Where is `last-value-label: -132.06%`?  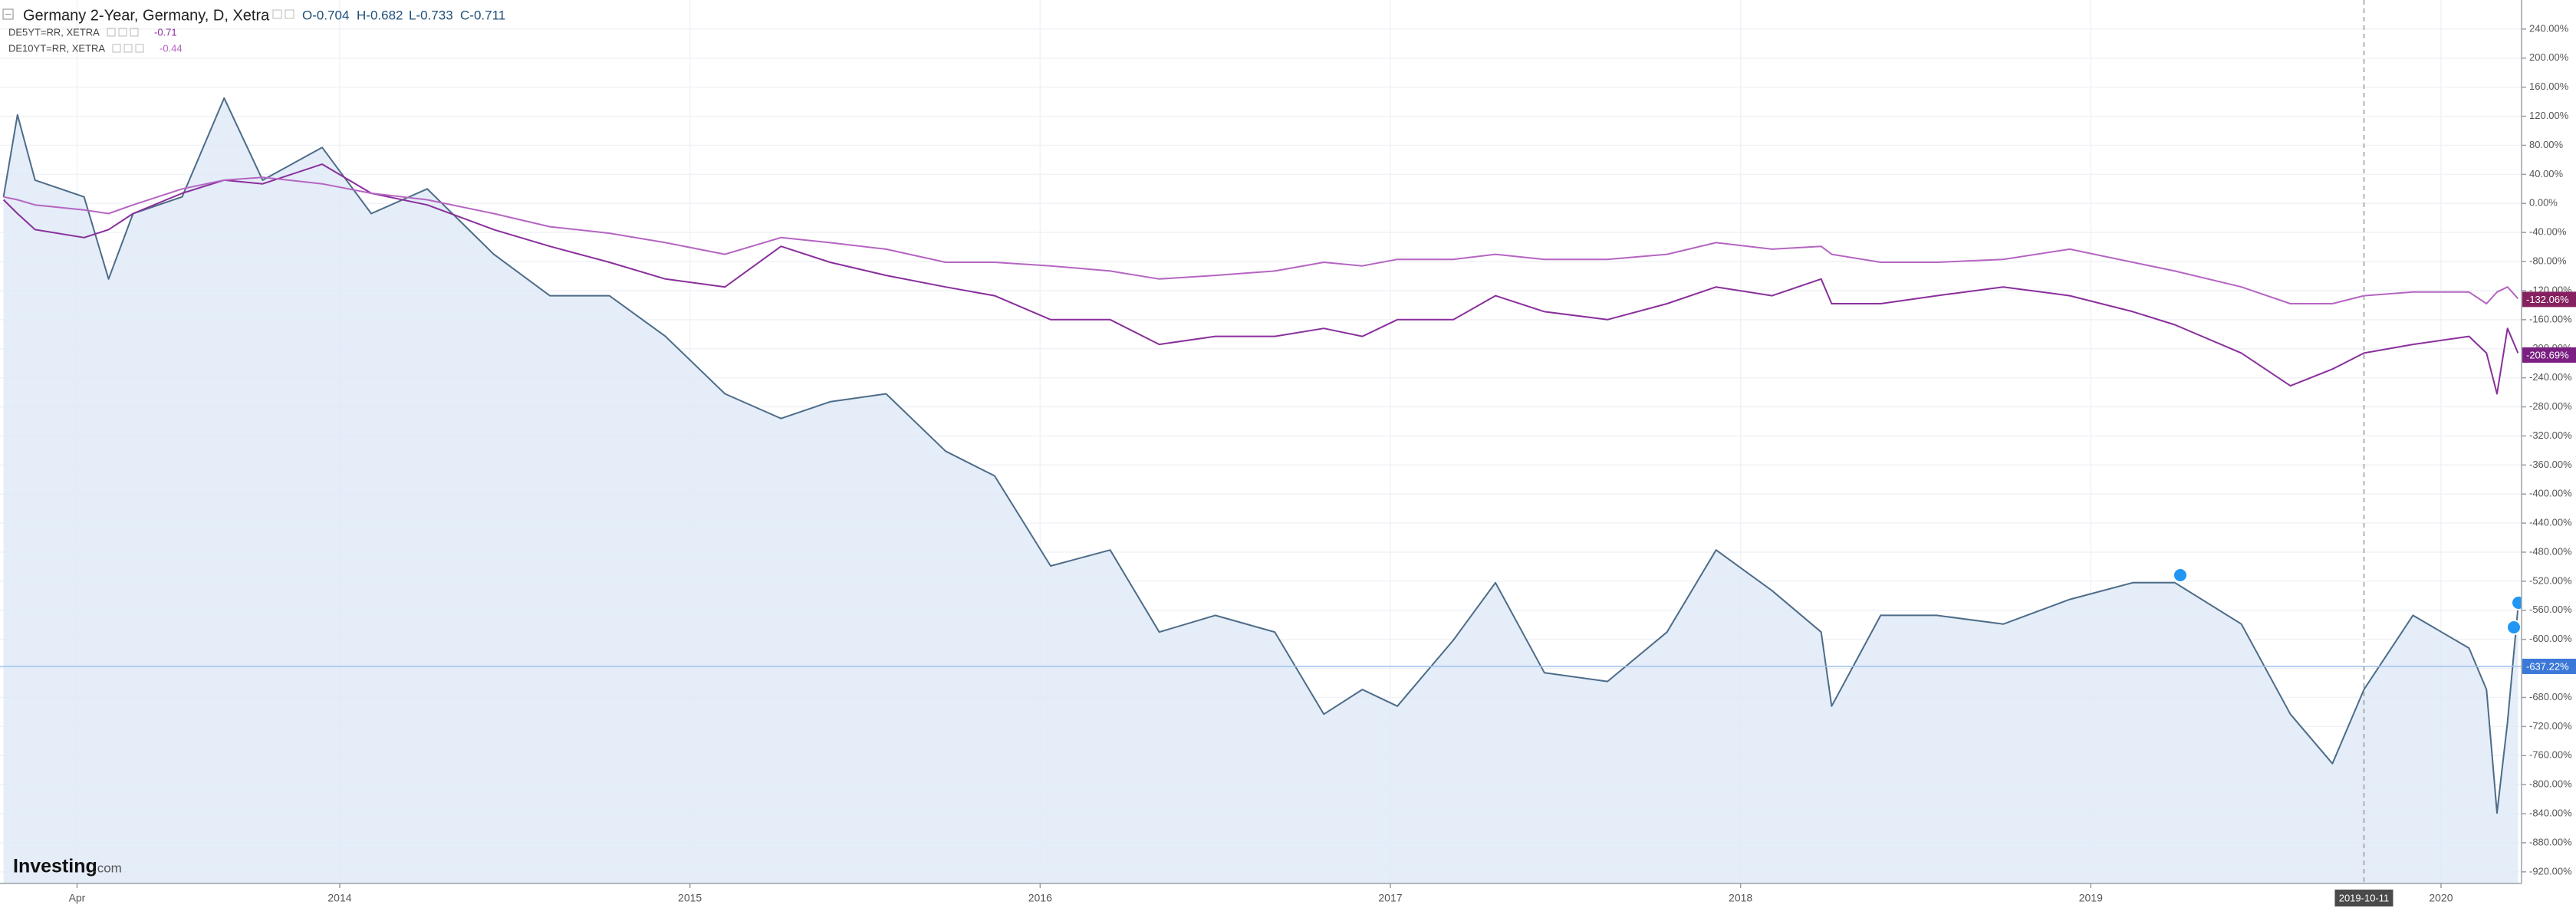 last-value-label: -132.06% is located at coordinates (2547, 299).